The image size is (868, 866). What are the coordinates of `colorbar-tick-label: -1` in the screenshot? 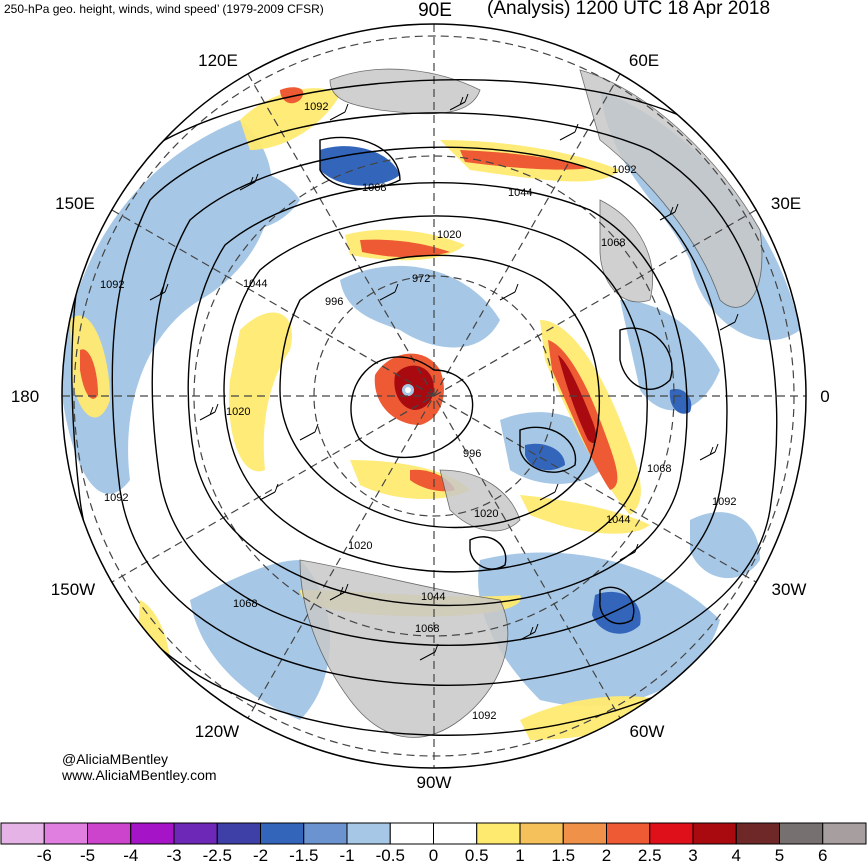 It's located at (347, 855).